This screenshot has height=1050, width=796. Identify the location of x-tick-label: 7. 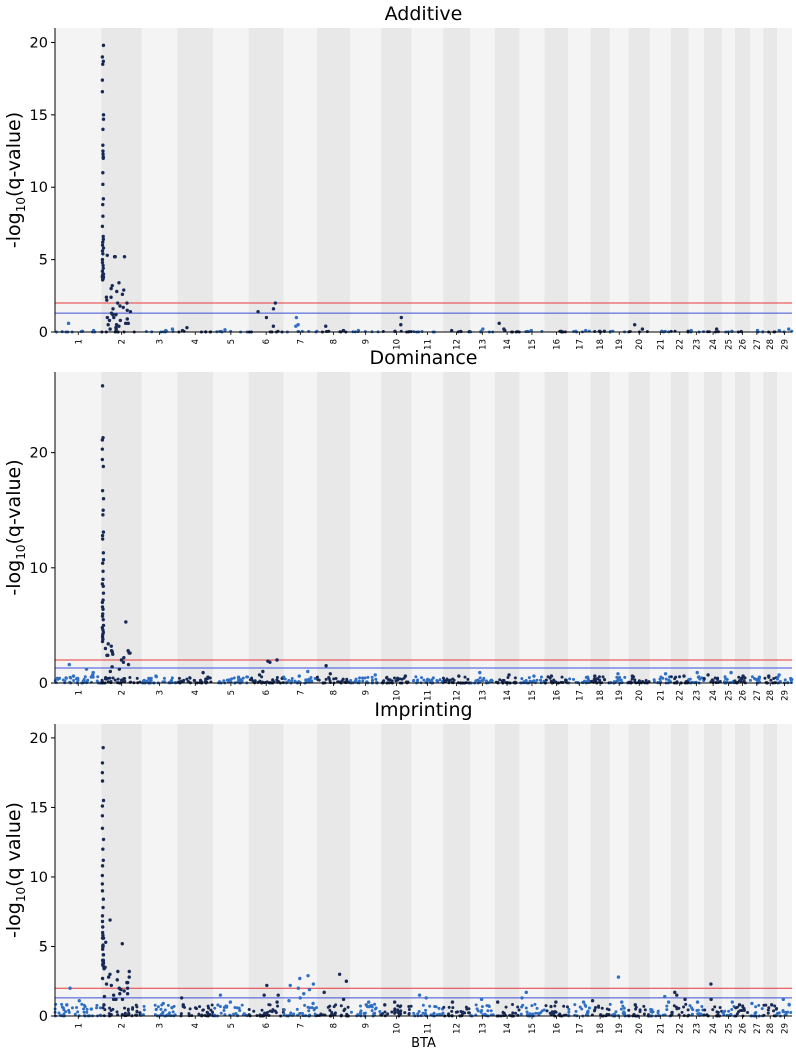
(301, 1025).